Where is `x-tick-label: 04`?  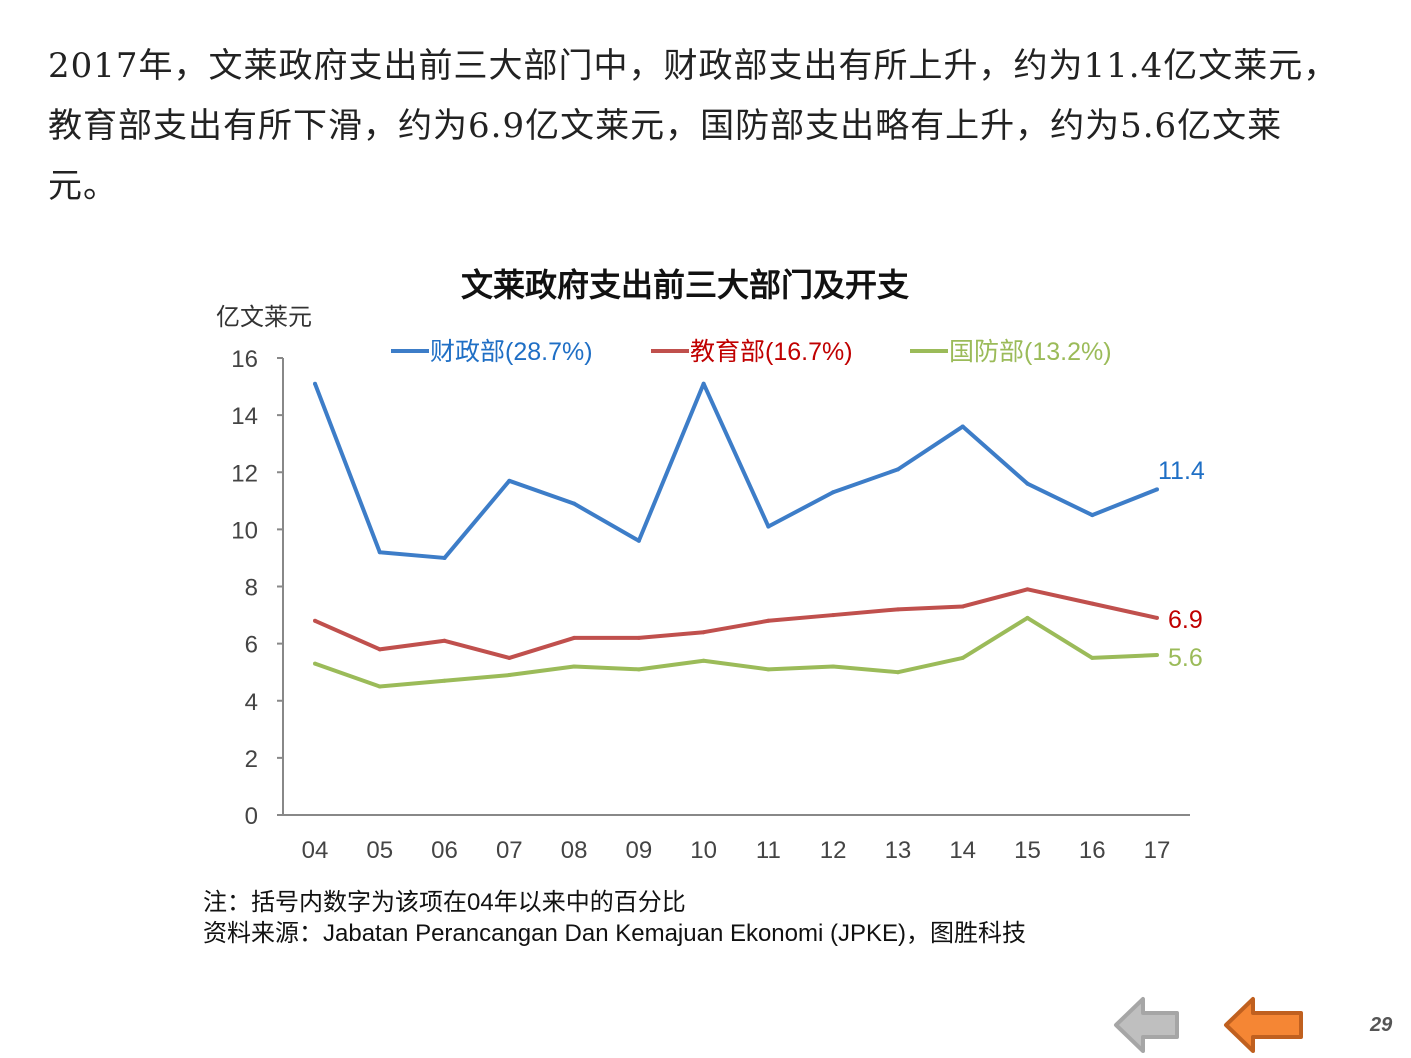
x-tick-label: 04 is located at coordinates (315, 850).